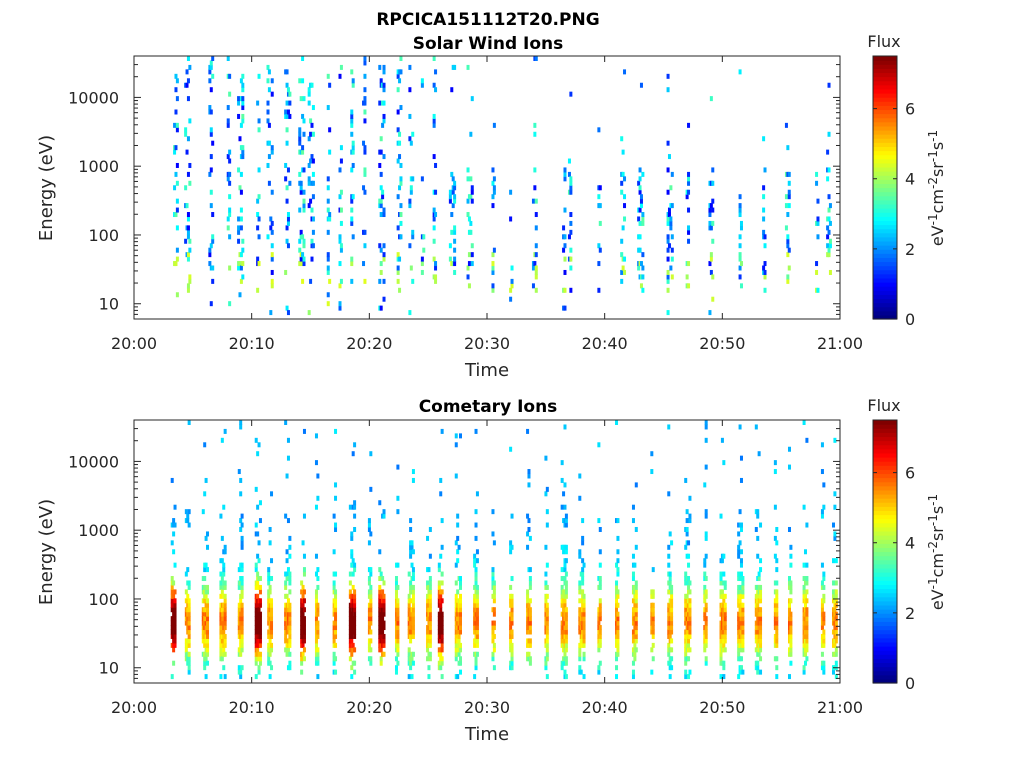  What do you see at coordinates (103, 599) in the screenshot?
I see `y-tick-label: 100` at bounding box center [103, 599].